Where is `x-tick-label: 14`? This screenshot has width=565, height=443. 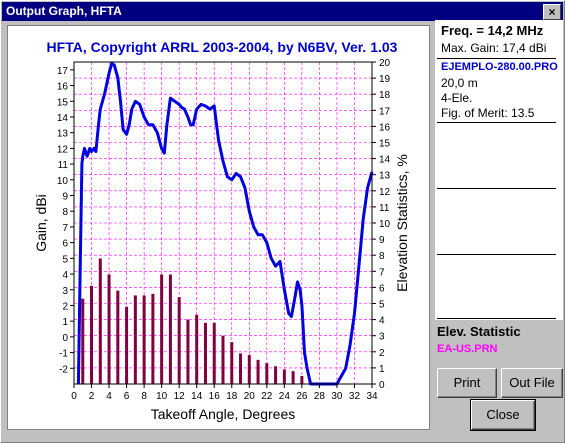
x-tick-label: 14 is located at coordinates (197, 396).